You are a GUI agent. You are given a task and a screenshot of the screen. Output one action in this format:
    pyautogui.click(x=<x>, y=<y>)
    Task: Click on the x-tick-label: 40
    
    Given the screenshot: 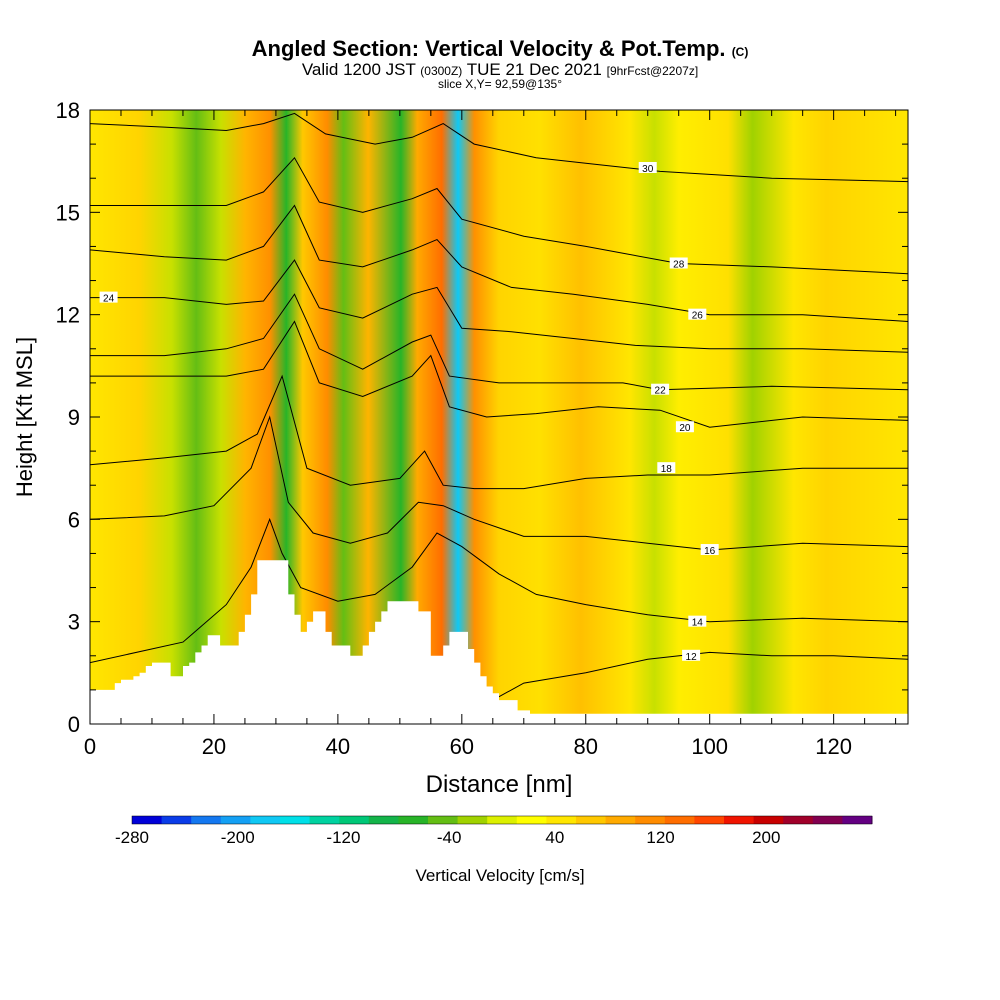 What is the action you would take?
    pyautogui.click(x=338, y=746)
    